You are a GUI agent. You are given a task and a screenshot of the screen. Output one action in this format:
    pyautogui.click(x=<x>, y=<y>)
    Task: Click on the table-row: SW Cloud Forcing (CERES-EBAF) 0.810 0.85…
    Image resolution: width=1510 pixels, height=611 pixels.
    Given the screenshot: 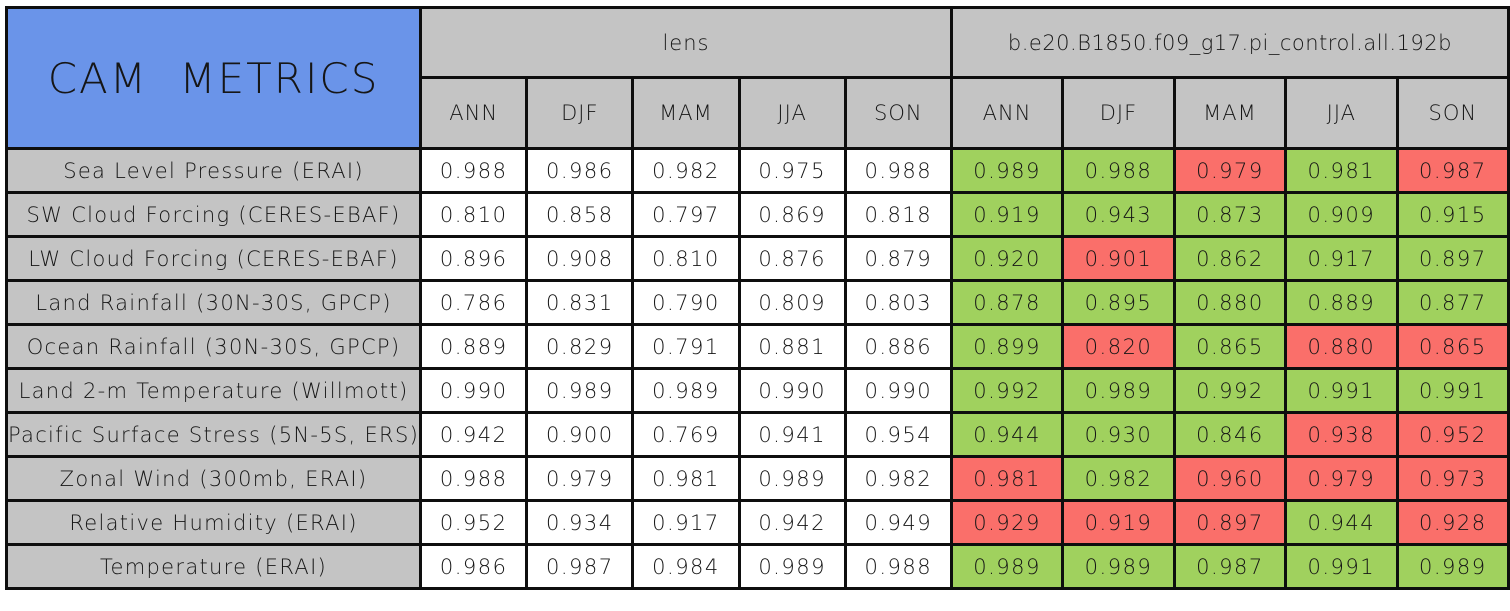 What is the action you would take?
    pyautogui.click(x=757, y=214)
    